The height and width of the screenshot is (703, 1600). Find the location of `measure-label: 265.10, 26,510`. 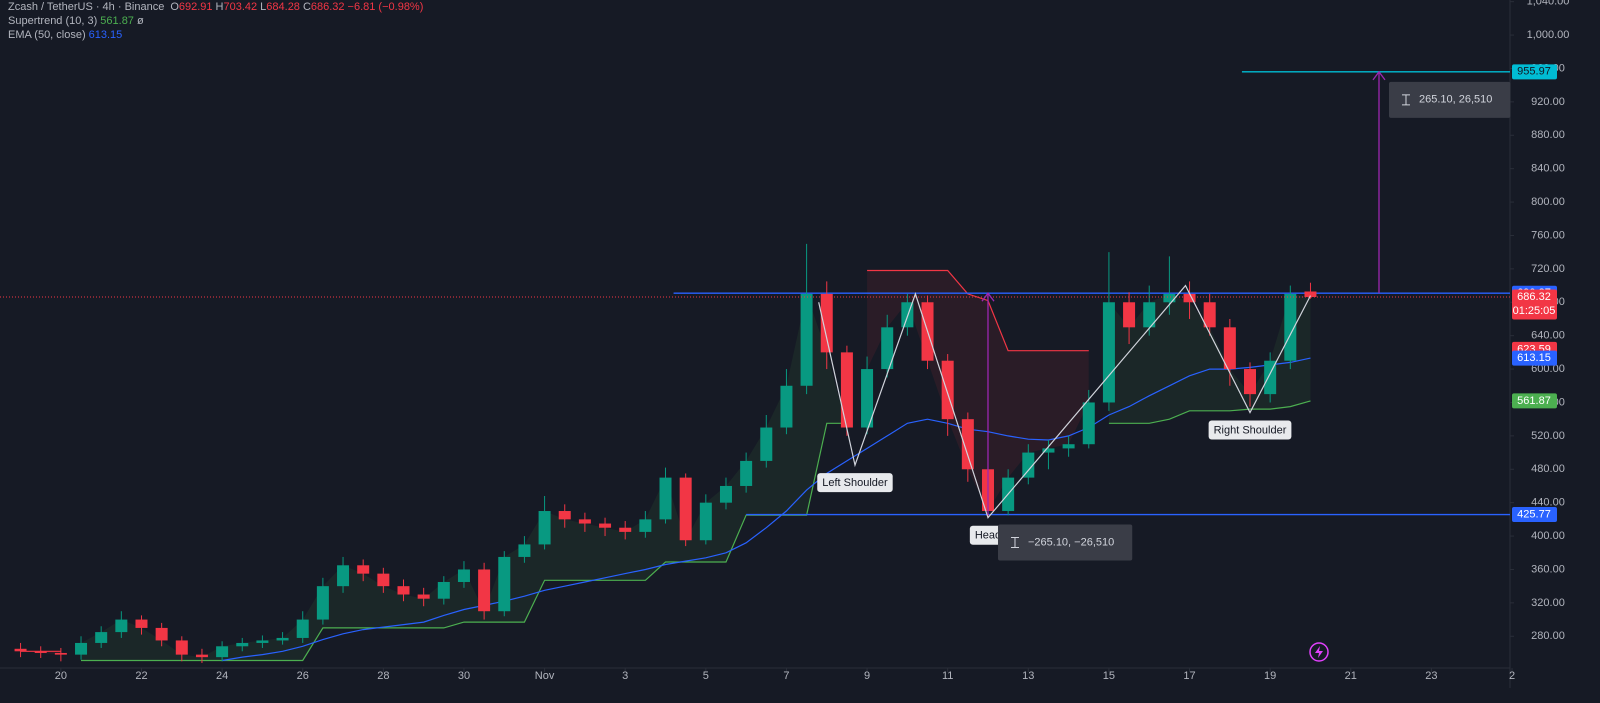

measure-label: 265.10, 26,510 is located at coordinates (1449, 99).